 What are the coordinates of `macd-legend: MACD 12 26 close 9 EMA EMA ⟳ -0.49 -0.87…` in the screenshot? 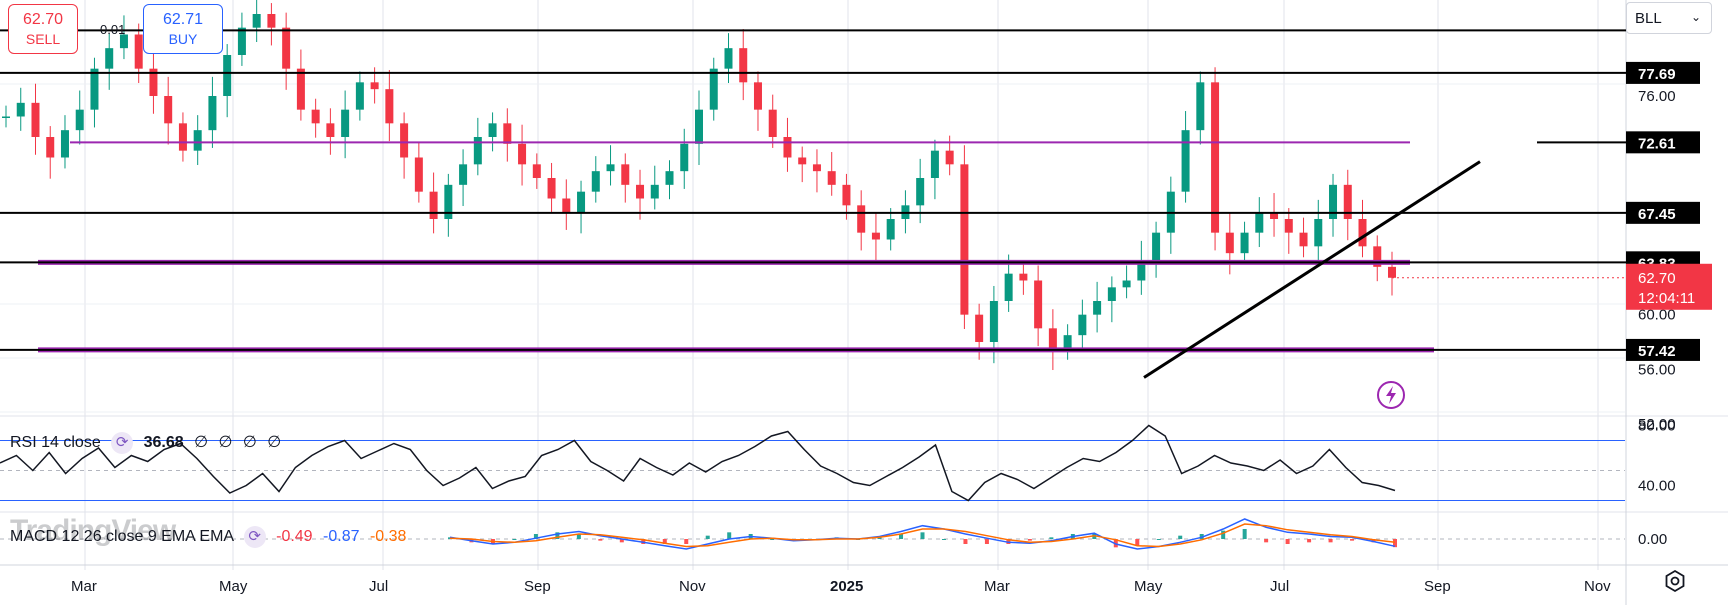 It's located at (208, 537).